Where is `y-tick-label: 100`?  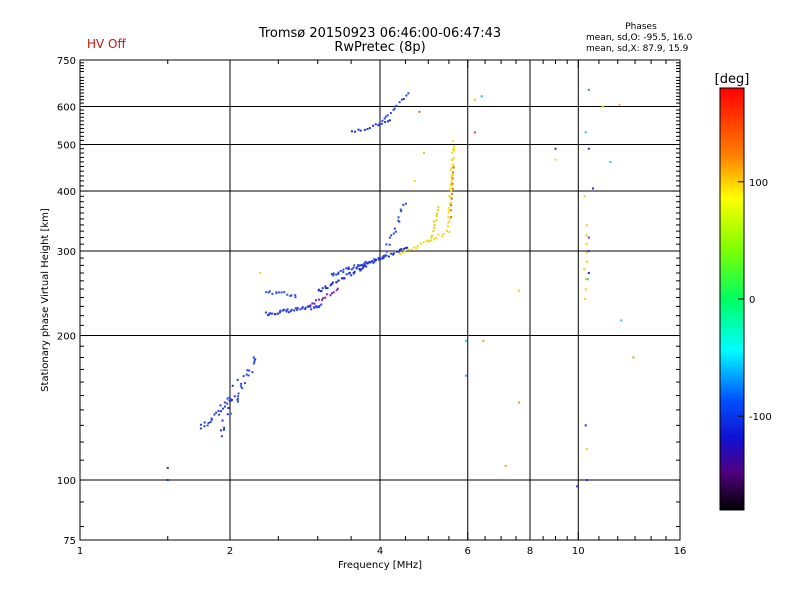
y-tick-label: 100 is located at coordinates (66, 481).